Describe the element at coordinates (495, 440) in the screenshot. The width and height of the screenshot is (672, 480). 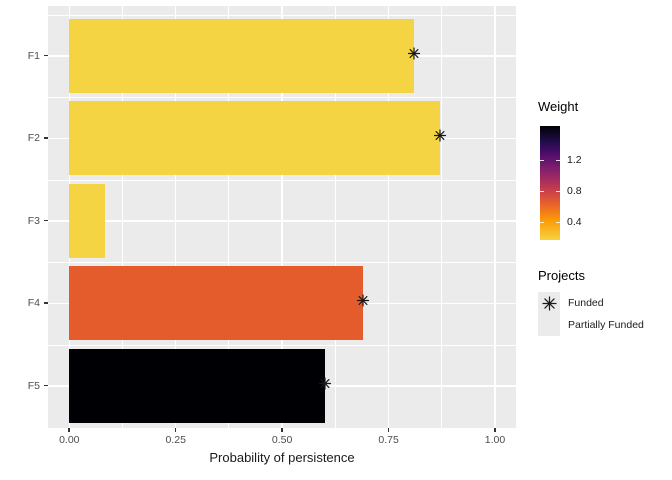
I see `x-tick-label: 1.00` at that location.